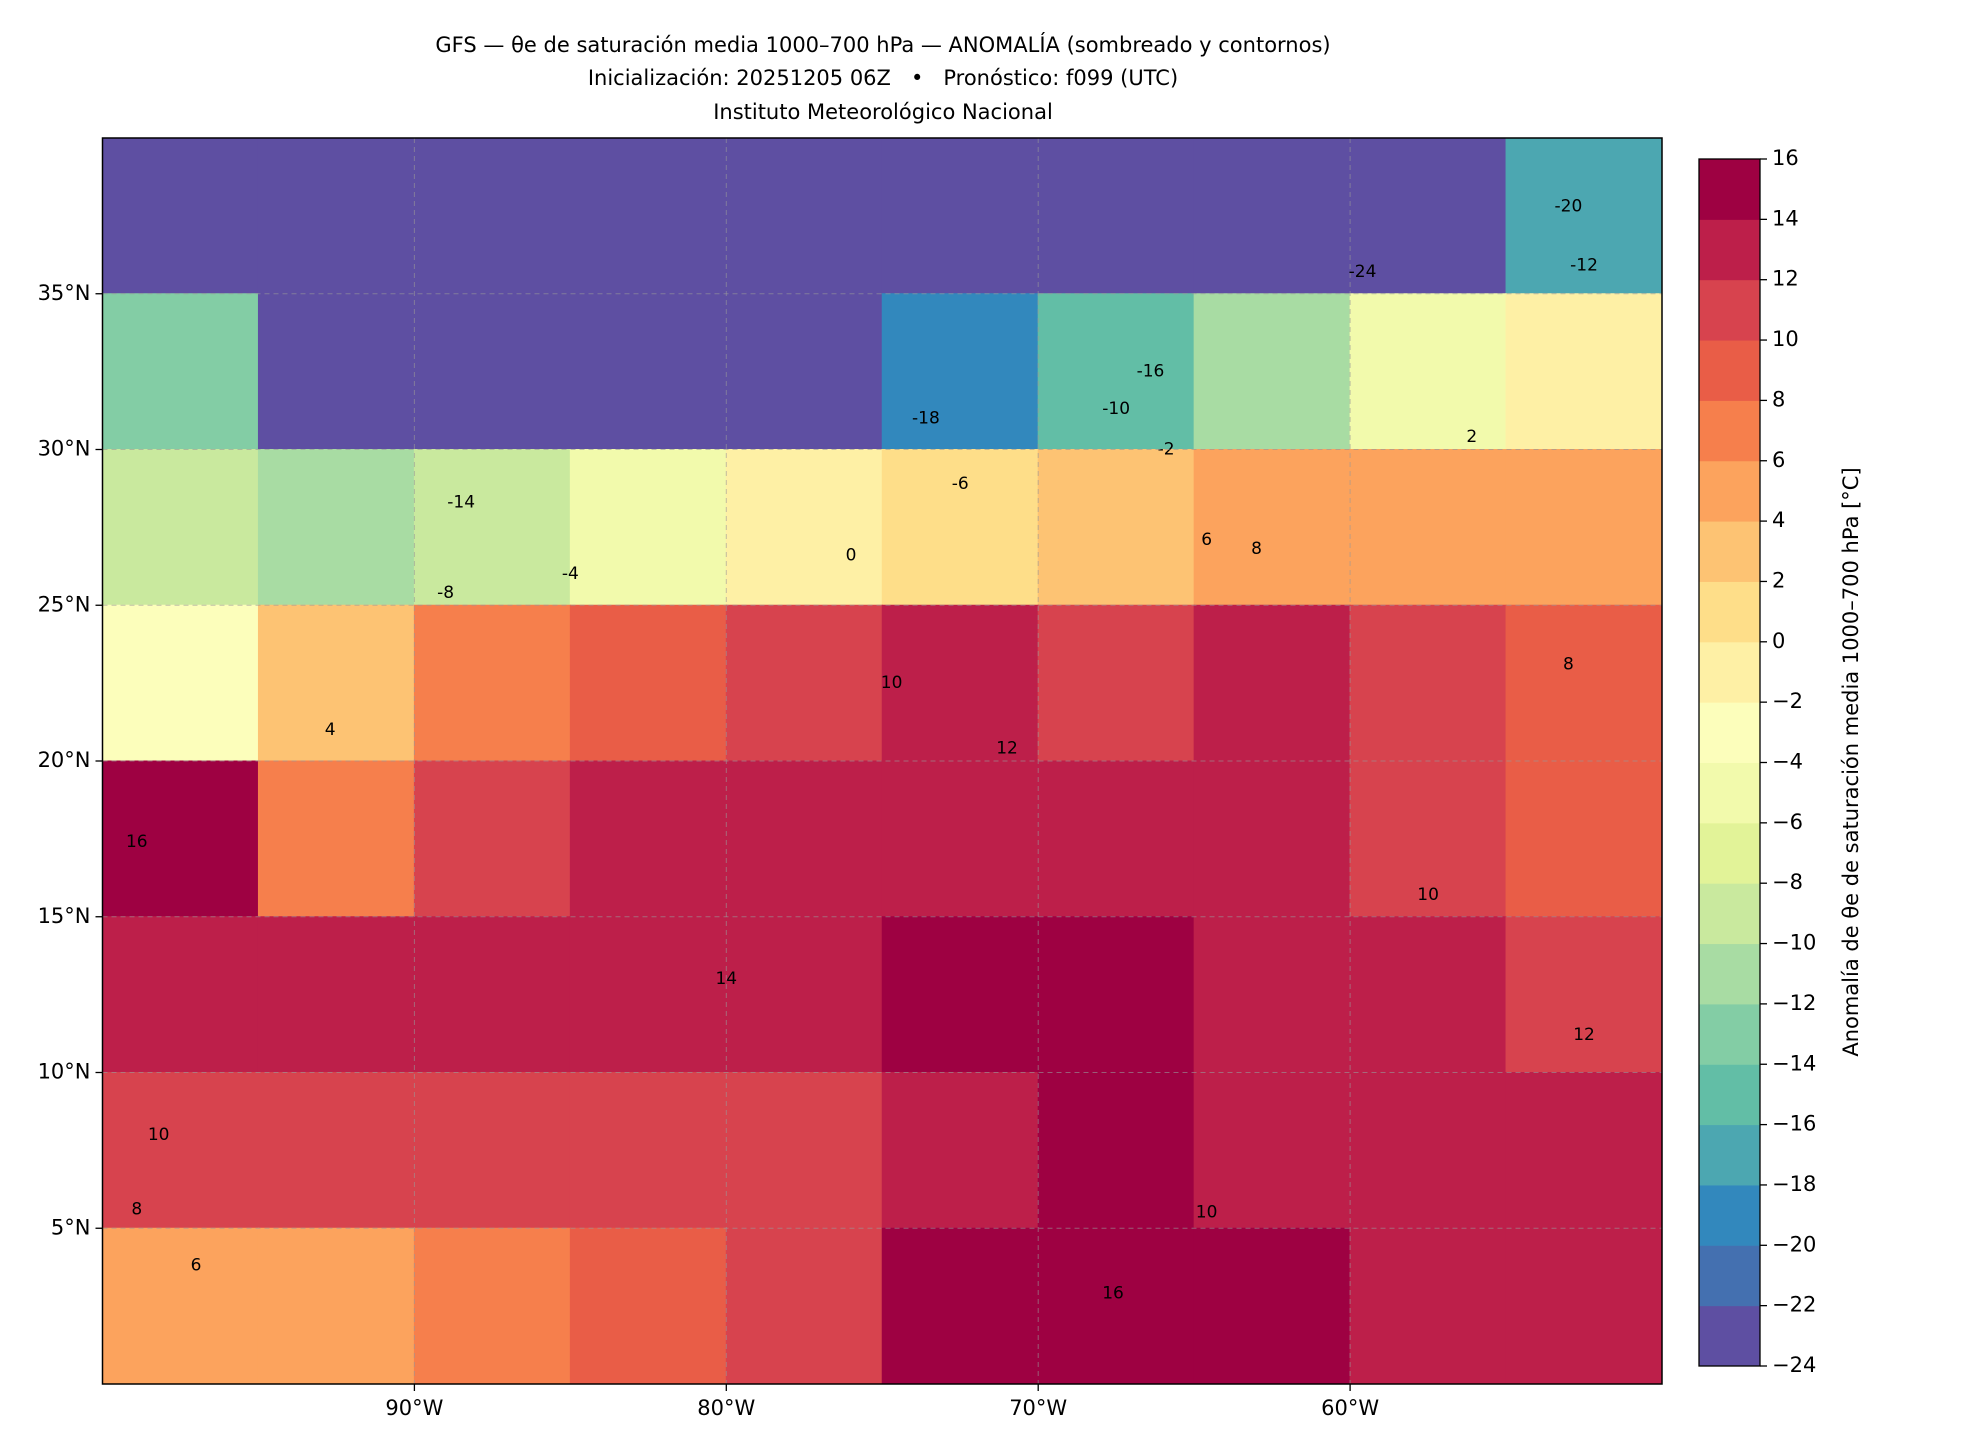 Image resolution: width=1980 pixels, height=1440 pixels. Describe the element at coordinates (64, 604) in the screenshot. I see `y-tick-label: 25°N` at that location.